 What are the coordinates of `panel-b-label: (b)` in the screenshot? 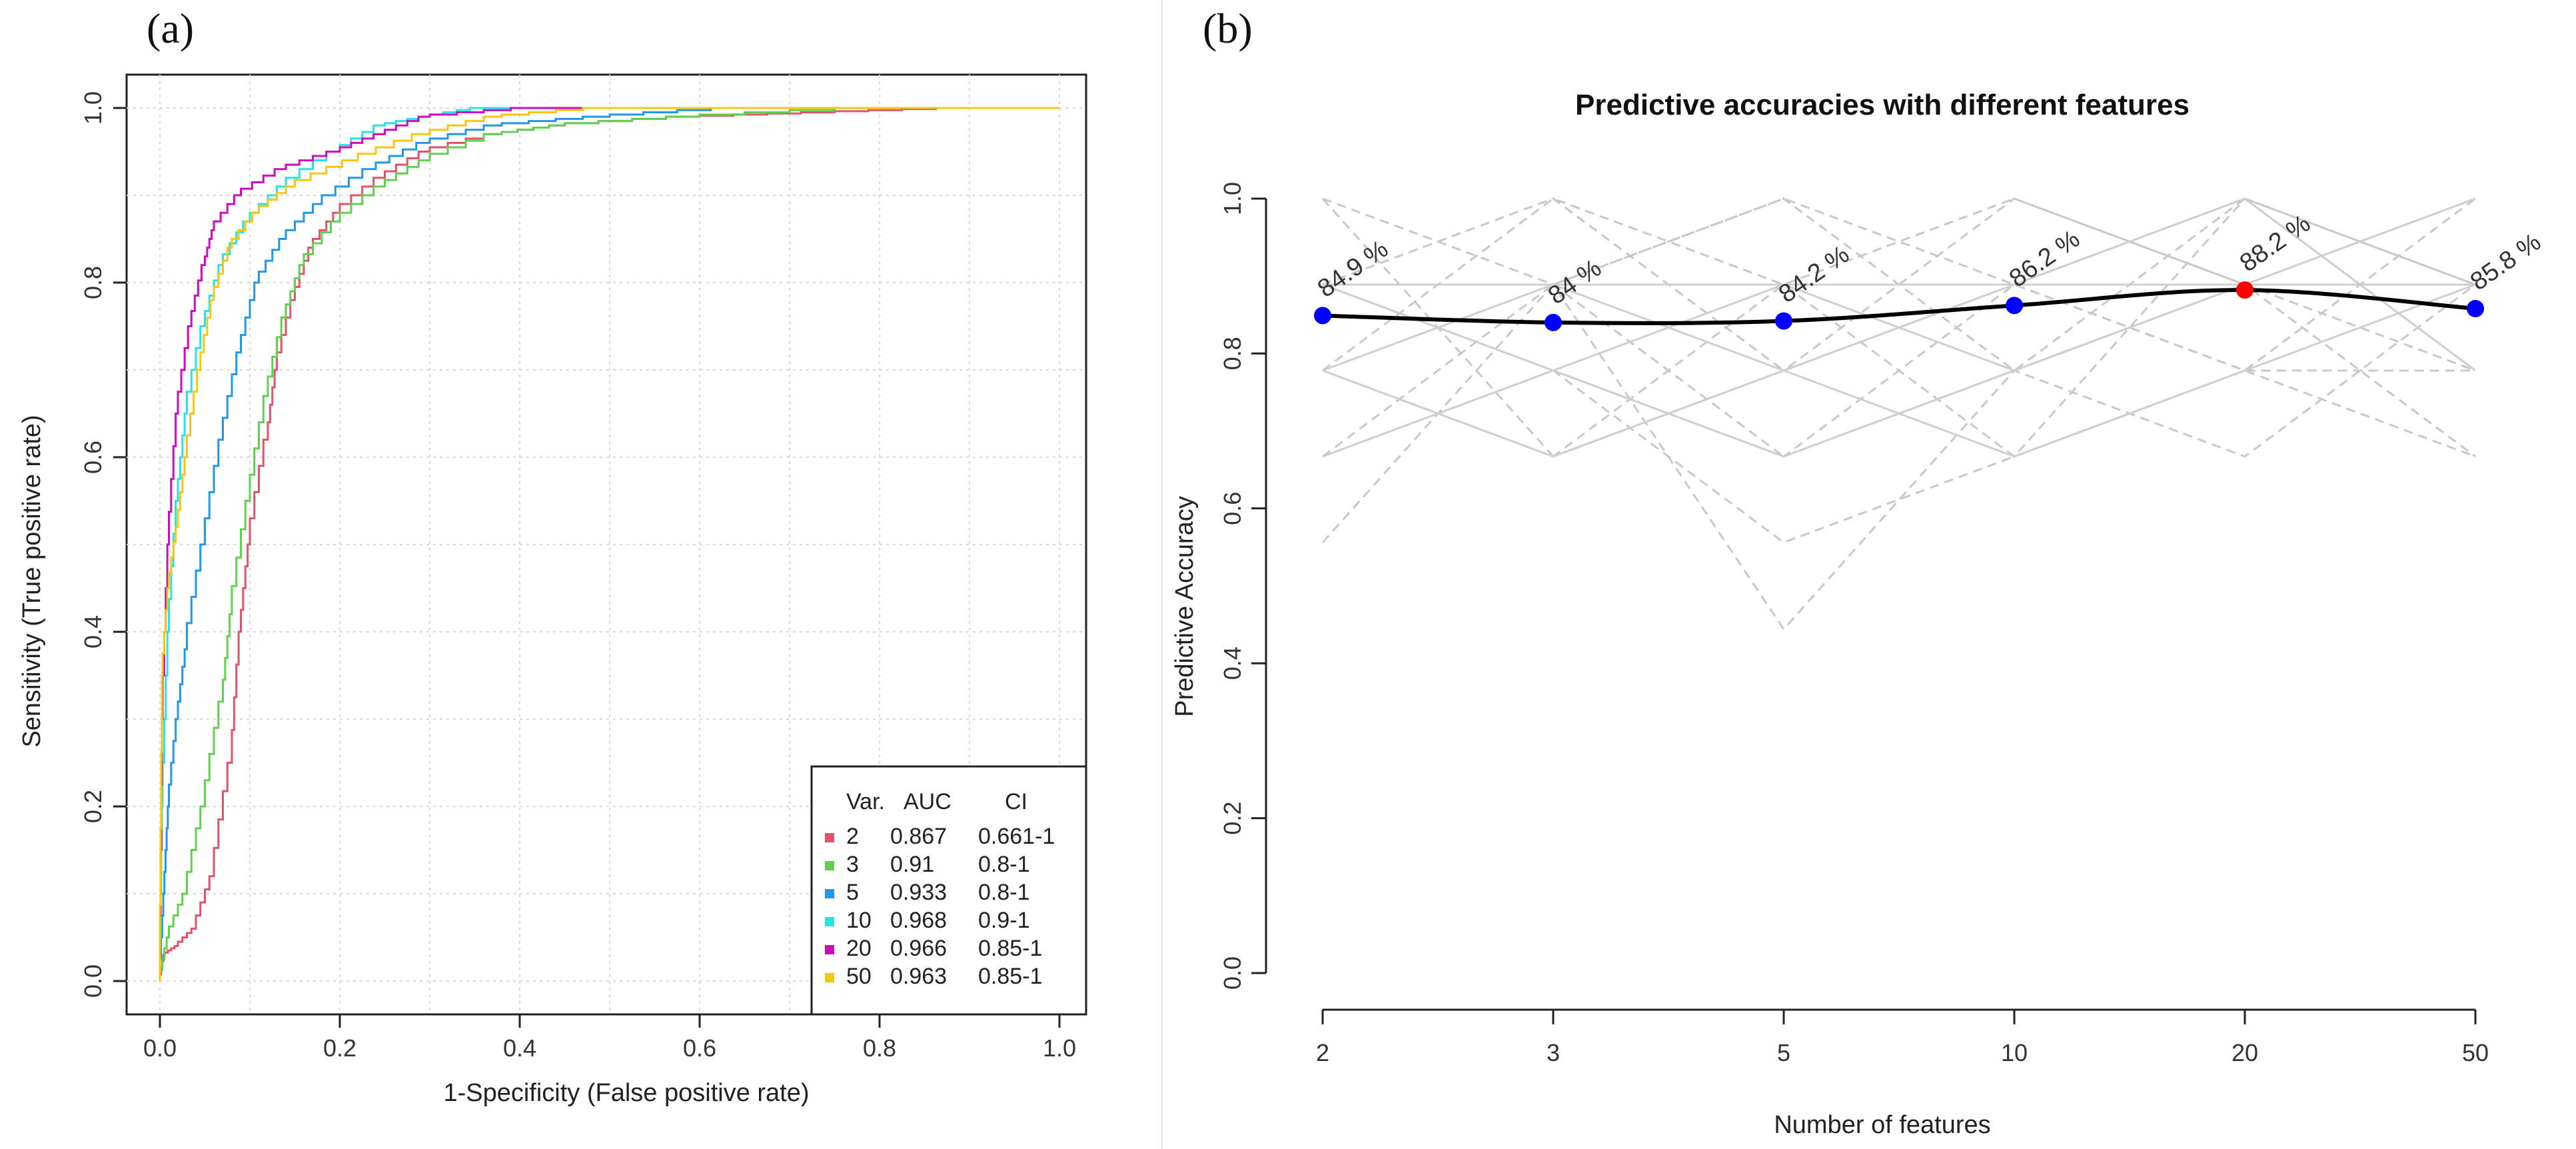 It's located at (1228, 29).